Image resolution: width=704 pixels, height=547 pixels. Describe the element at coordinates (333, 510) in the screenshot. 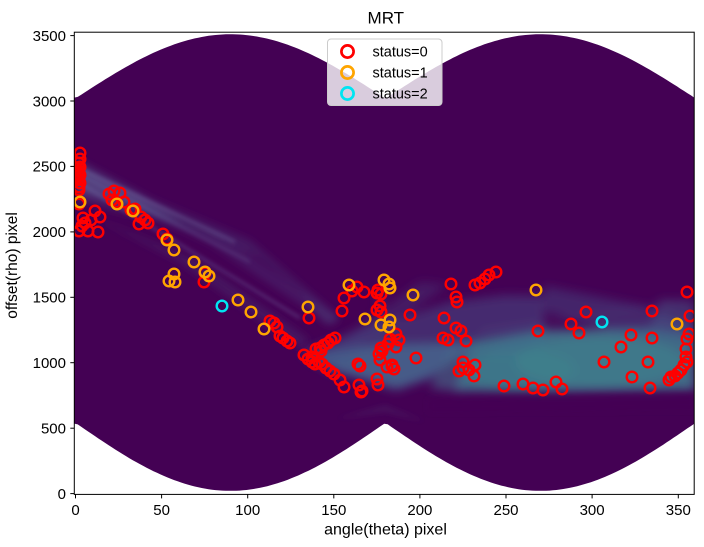

I see `svg-text: 150` at that location.